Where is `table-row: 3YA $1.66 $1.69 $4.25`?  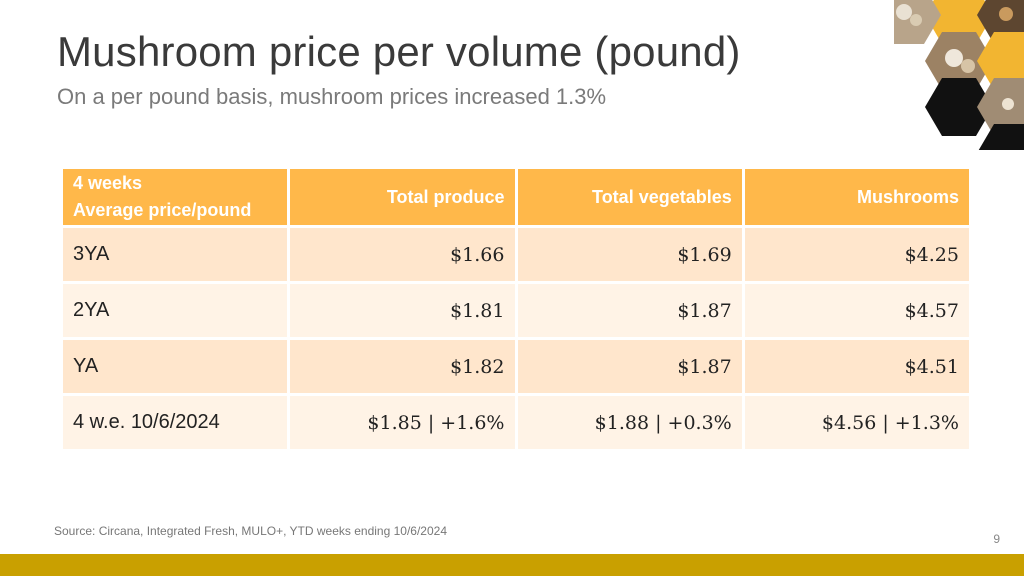
table-row: 3YA $1.66 $1.69 $4.25 is located at coordinates (516, 254).